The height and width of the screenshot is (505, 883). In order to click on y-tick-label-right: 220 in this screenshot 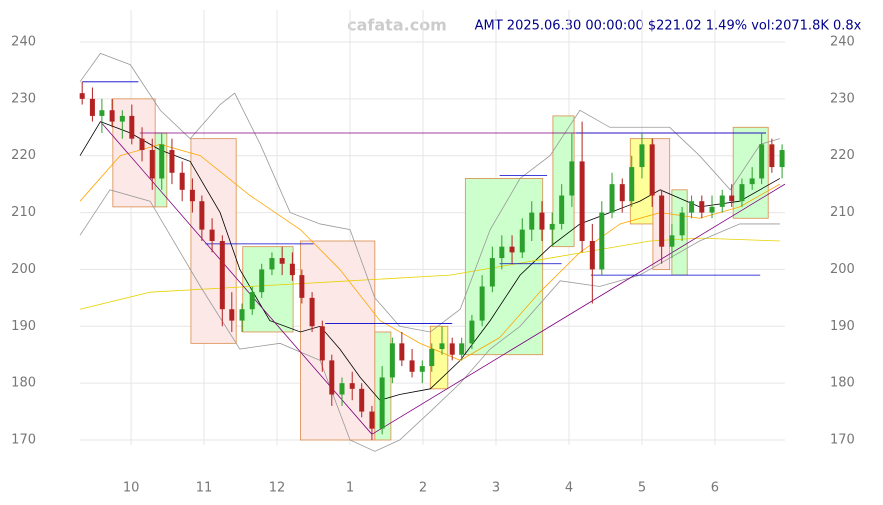, I will do `click(842, 155)`.